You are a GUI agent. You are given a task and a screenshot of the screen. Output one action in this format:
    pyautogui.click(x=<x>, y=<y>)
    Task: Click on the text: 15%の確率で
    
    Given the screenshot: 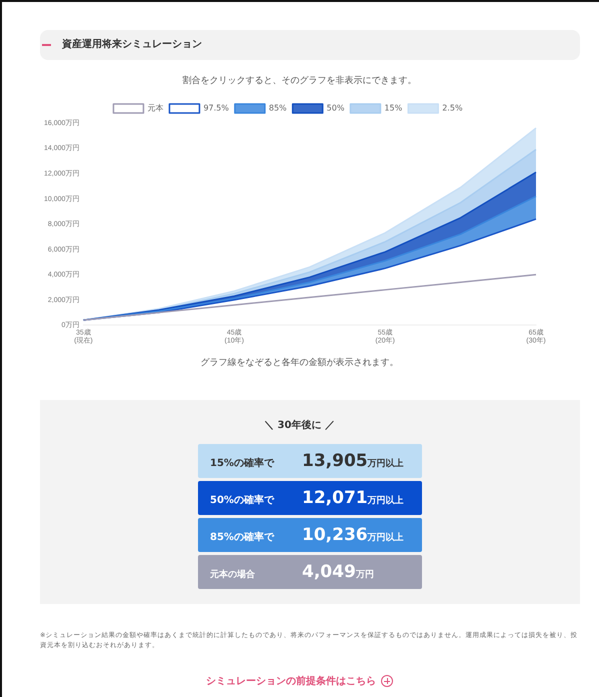 What is the action you would take?
    pyautogui.click(x=243, y=463)
    